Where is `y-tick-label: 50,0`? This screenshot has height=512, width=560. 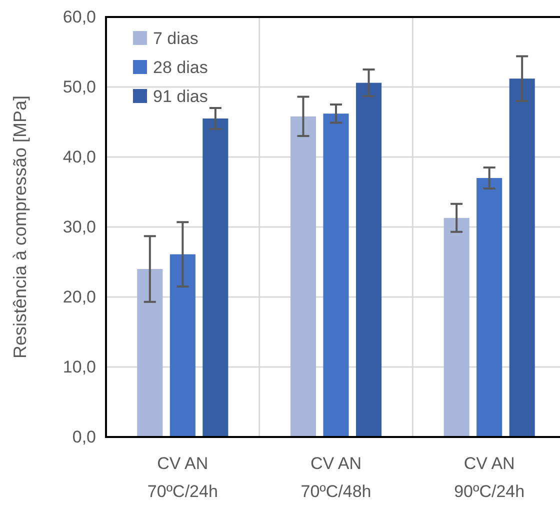 y-tick-label: 50,0 is located at coordinates (79, 86).